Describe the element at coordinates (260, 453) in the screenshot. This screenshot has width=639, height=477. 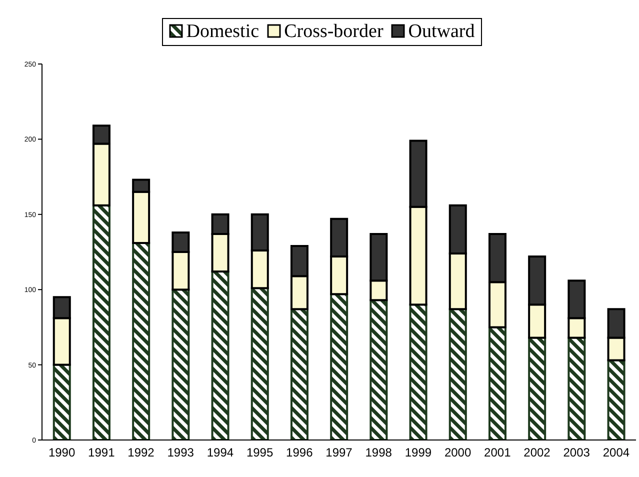
I see `x-tick-label: 1995` at that location.